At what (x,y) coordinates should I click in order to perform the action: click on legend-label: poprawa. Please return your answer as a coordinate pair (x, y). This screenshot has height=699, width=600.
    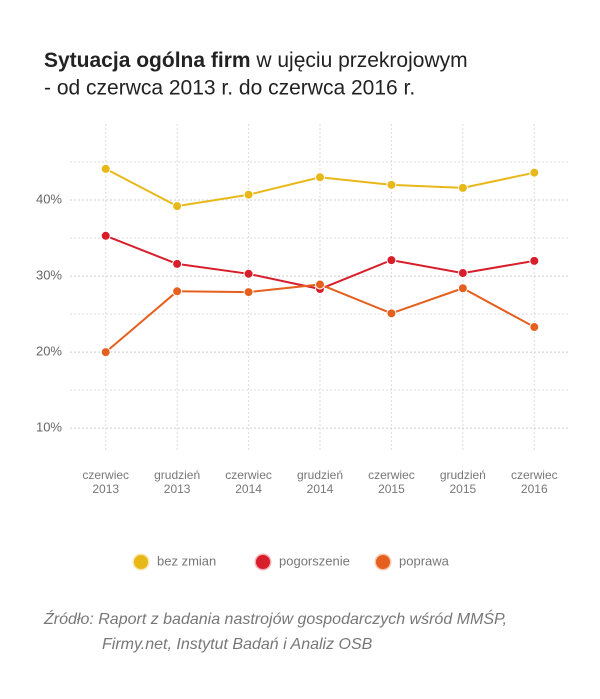
    Looking at the image, I should click on (424, 560).